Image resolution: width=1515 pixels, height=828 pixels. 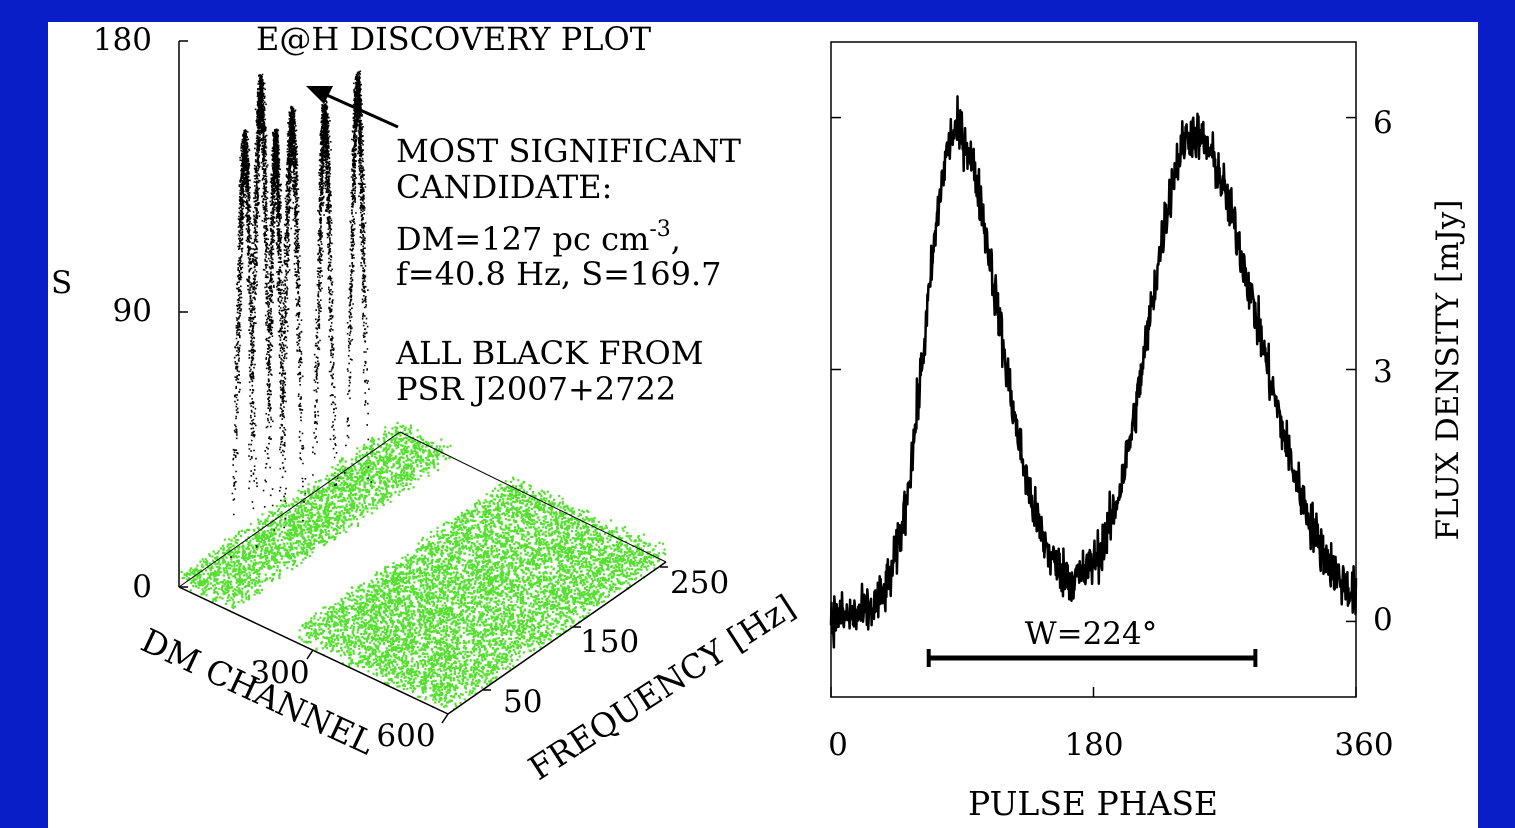 I want to click on freq-tick-label: 150, so click(x=609, y=642).